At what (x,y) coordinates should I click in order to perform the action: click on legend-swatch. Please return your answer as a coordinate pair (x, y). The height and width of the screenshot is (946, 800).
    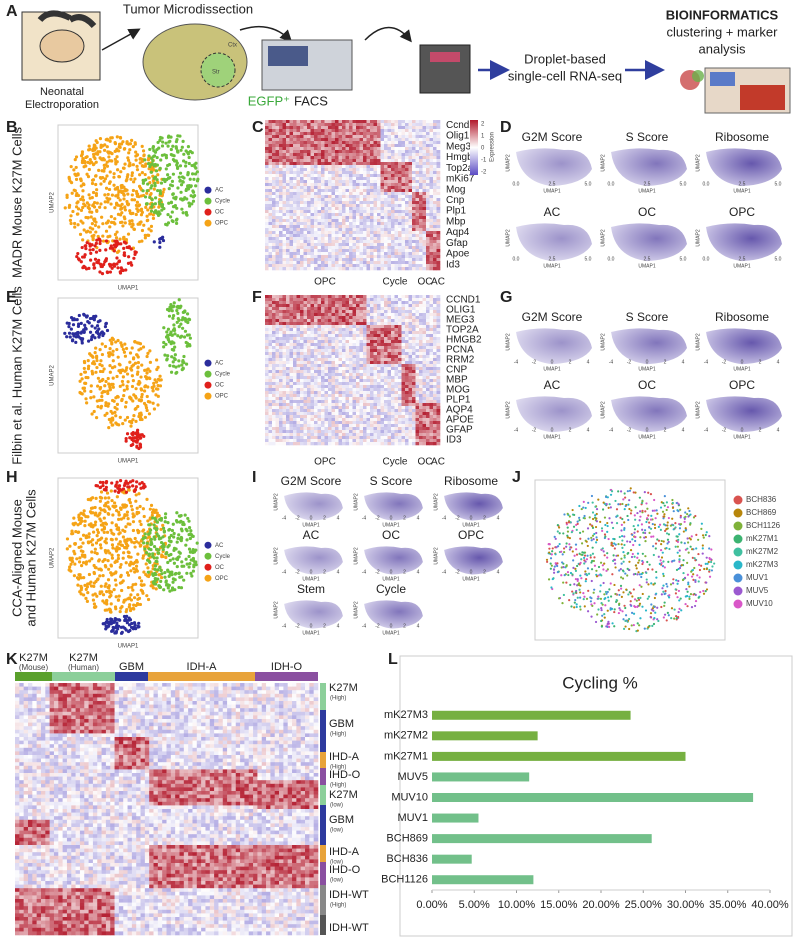
    Looking at the image, I should click on (208, 556).